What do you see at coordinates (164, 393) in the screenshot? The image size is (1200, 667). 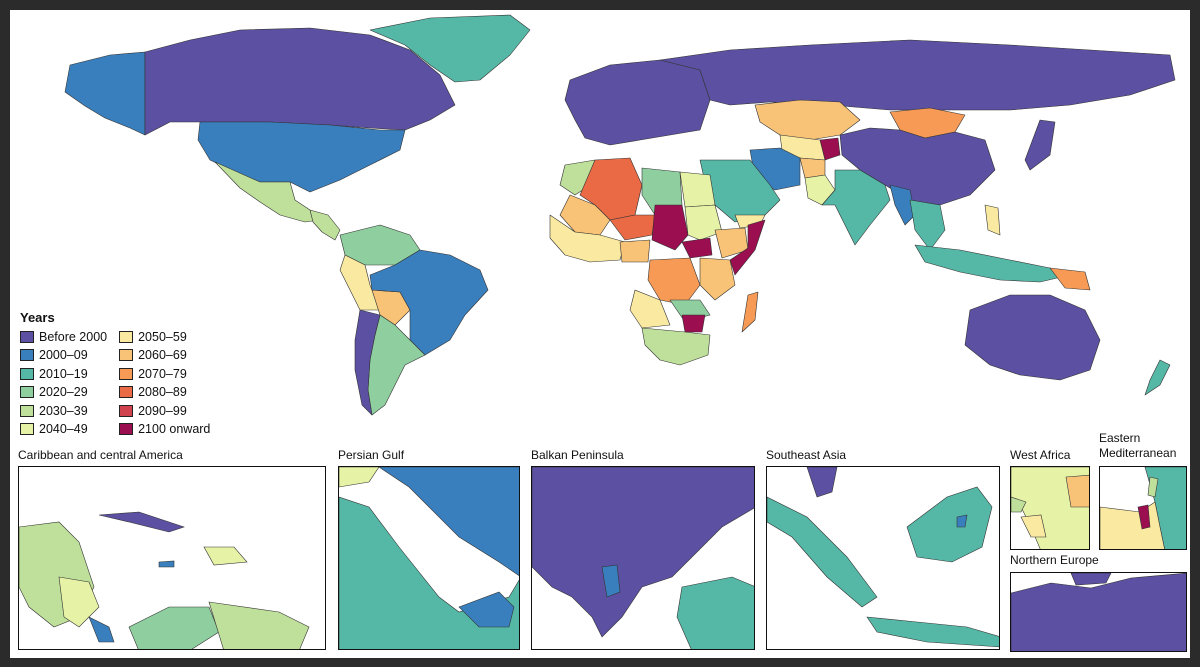 I see `legend-item: 2080–89` at bounding box center [164, 393].